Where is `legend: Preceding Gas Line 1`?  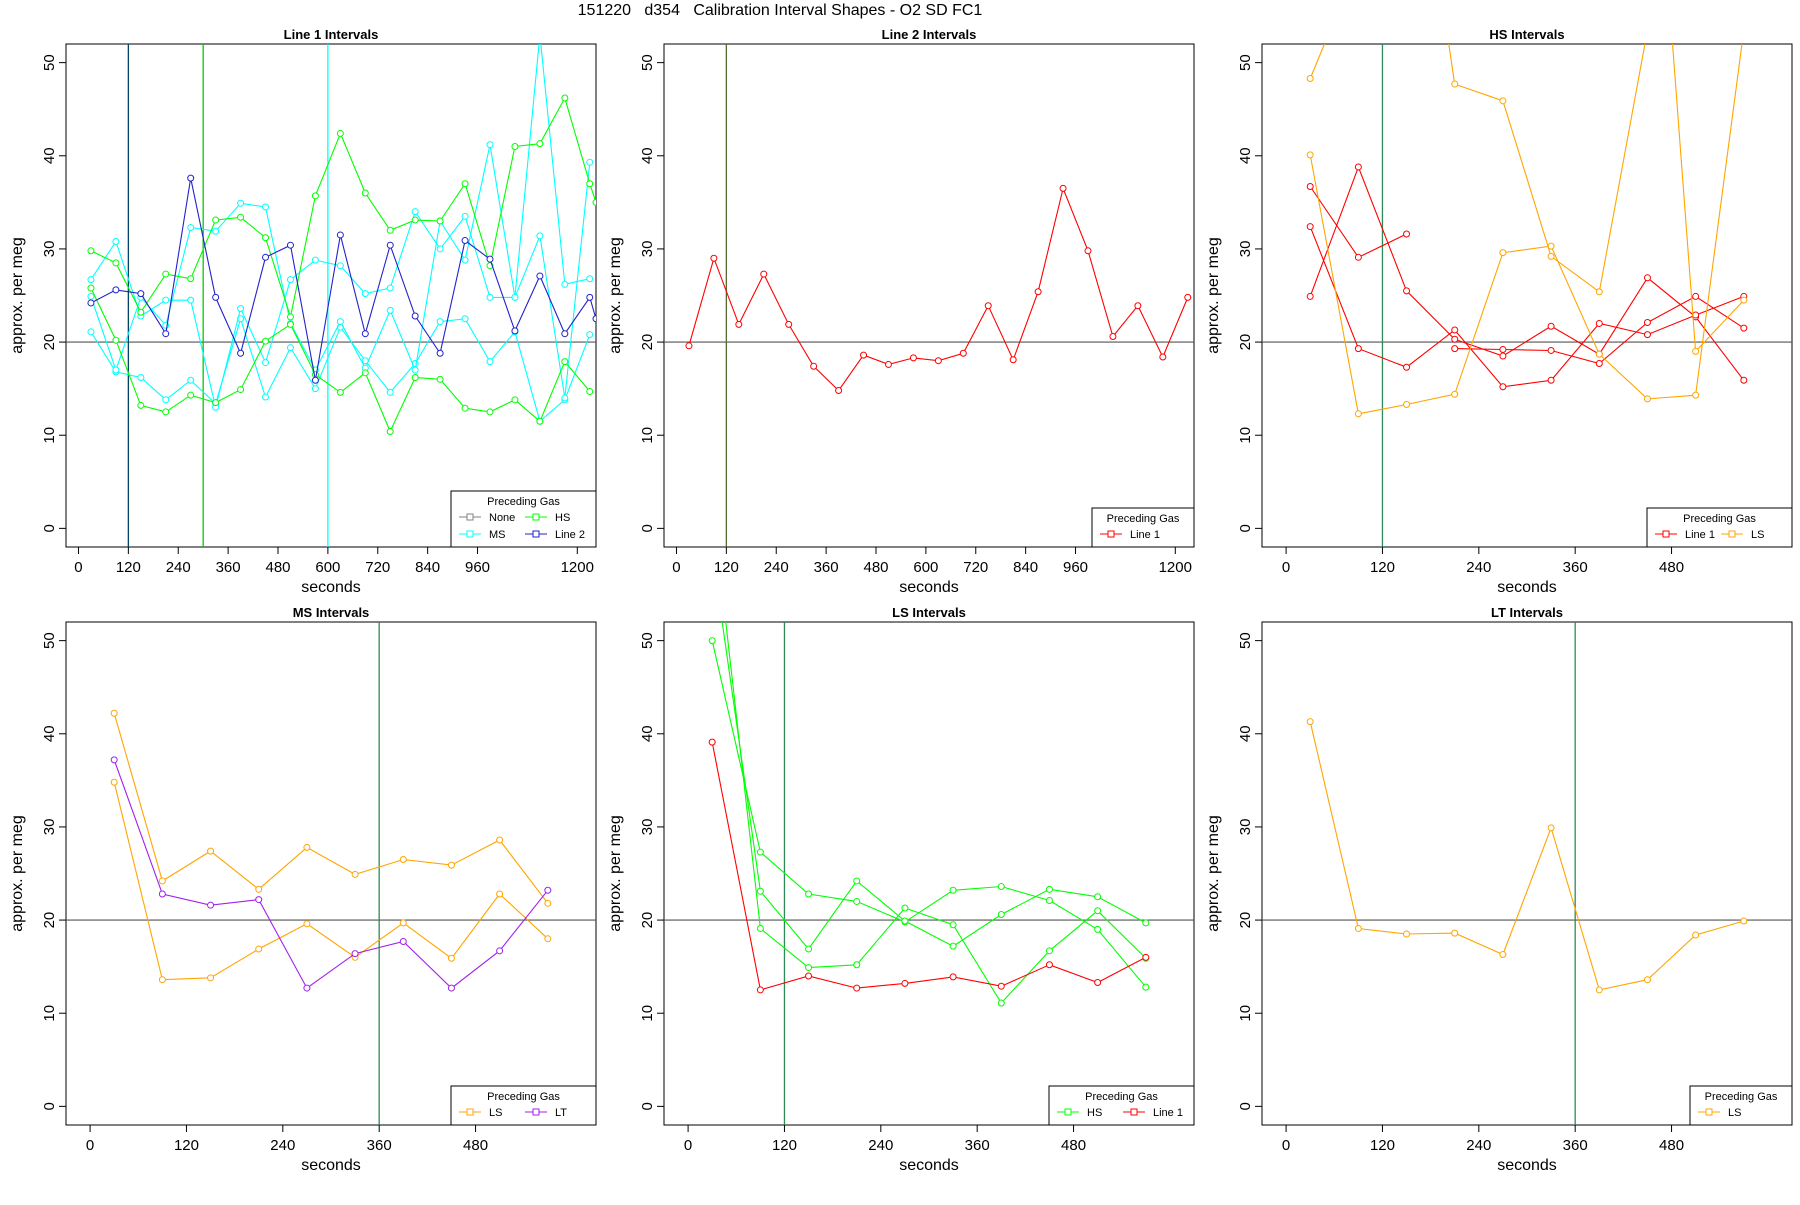 legend: Preceding Gas Line 1 is located at coordinates (1143, 527).